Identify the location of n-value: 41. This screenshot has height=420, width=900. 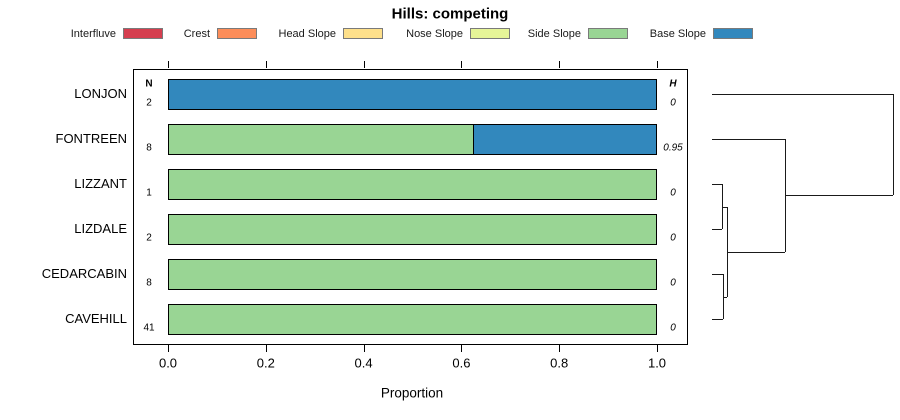
(149, 328).